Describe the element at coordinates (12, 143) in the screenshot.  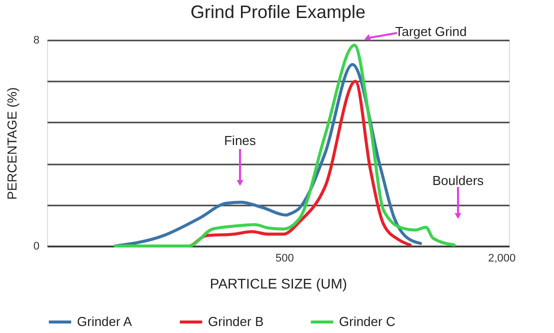
I see `y-axis-title: PERCENTAGE (%)` at that location.